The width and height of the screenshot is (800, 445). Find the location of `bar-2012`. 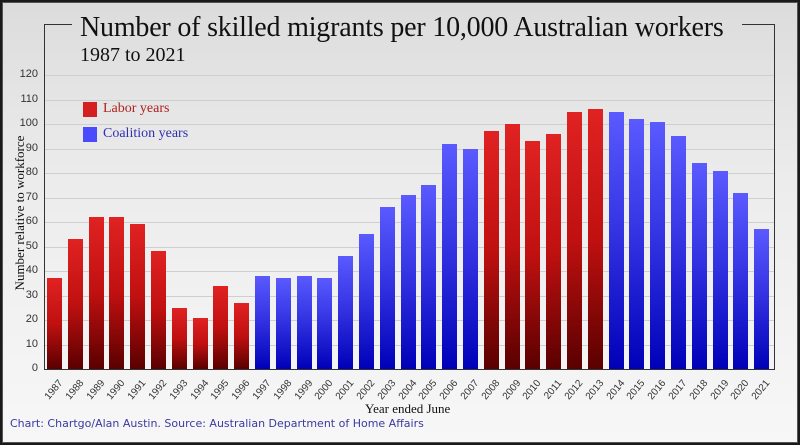

bar-2012 is located at coordinates (574, 240).